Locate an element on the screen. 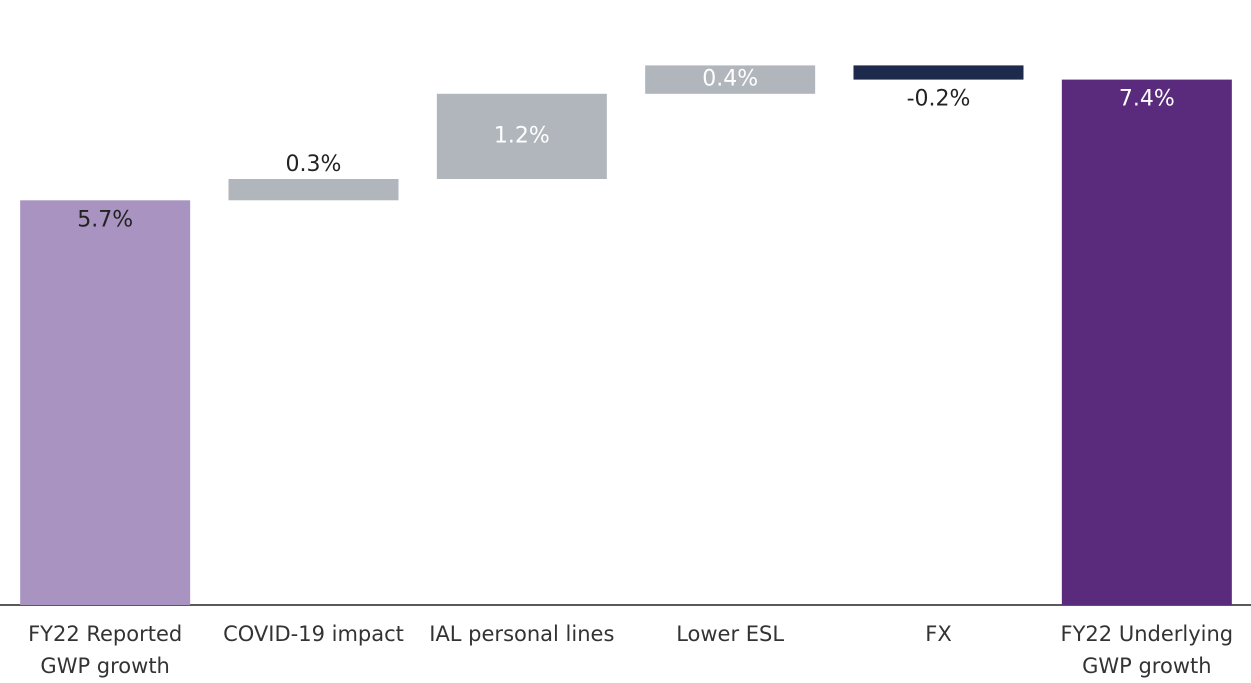  x-tick-label: Lower ESL is located at coordinates (730, 634).